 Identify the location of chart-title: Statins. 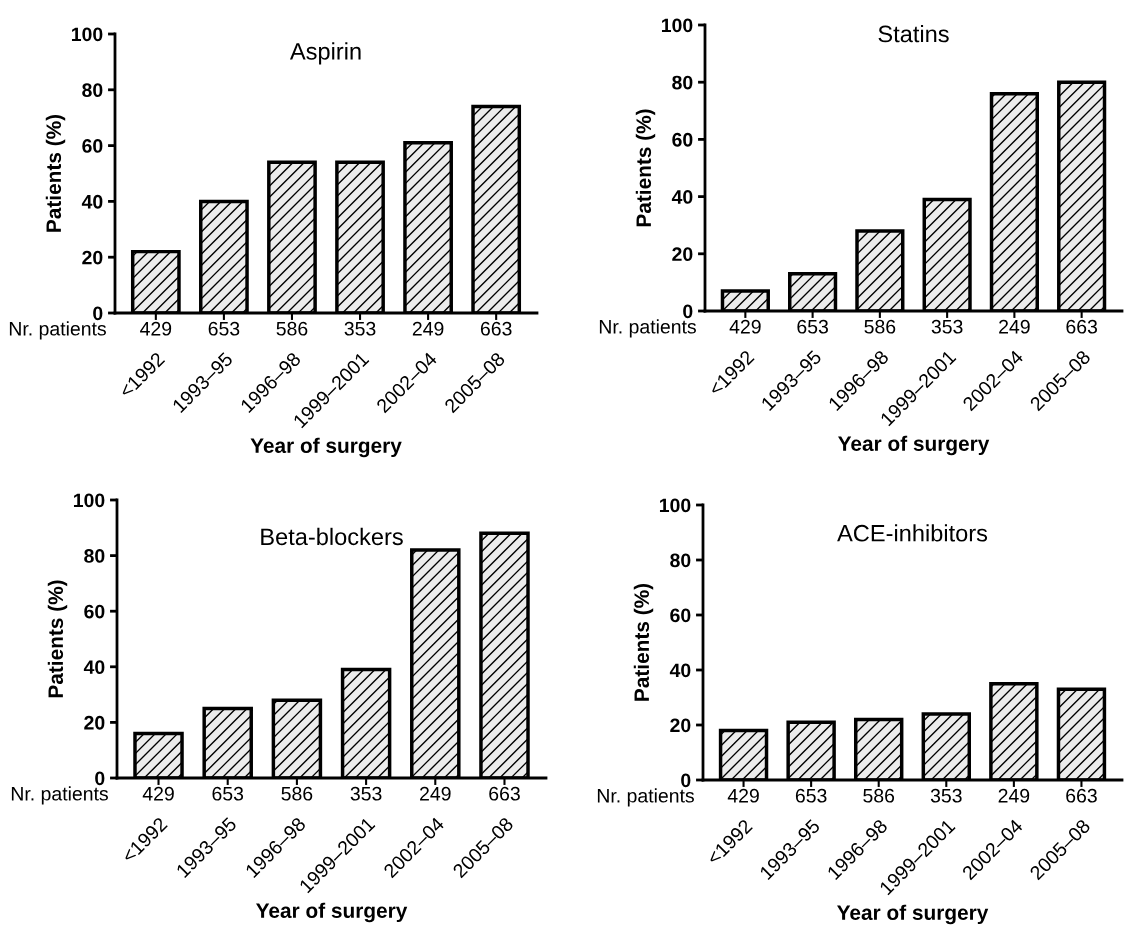
(913, 34).